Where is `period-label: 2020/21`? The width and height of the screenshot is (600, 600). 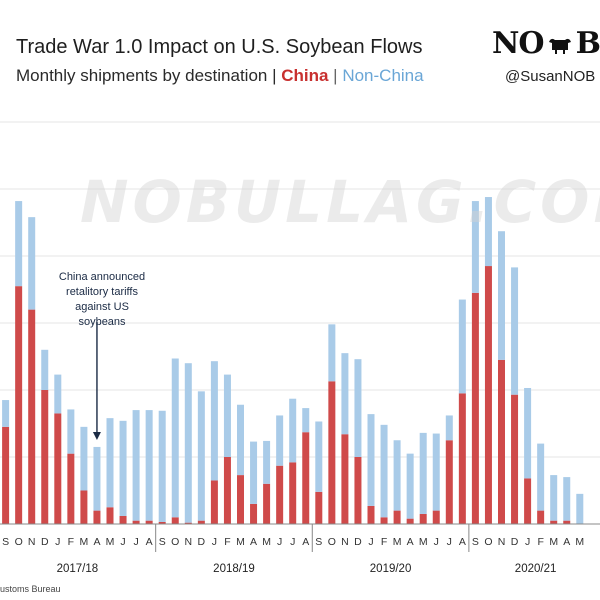
period-label: 2020/21 is located at coordinates (536, 569).